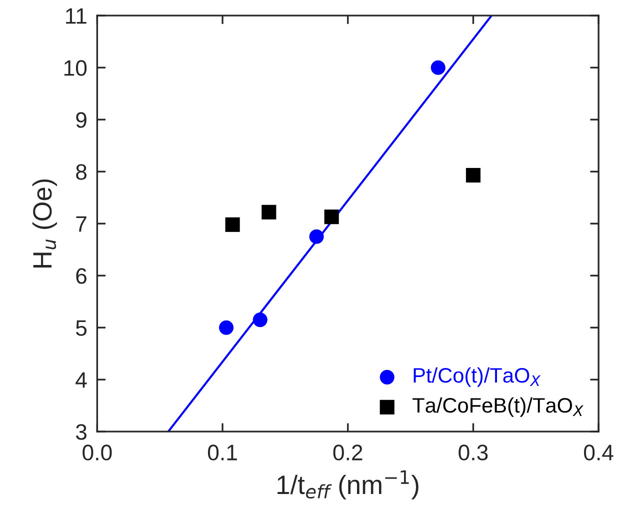 The image size is (619, 520). I want to click on x-axis-title: 1/t$_{eff}$ (nm$^{−1}$), so click(348, 485).